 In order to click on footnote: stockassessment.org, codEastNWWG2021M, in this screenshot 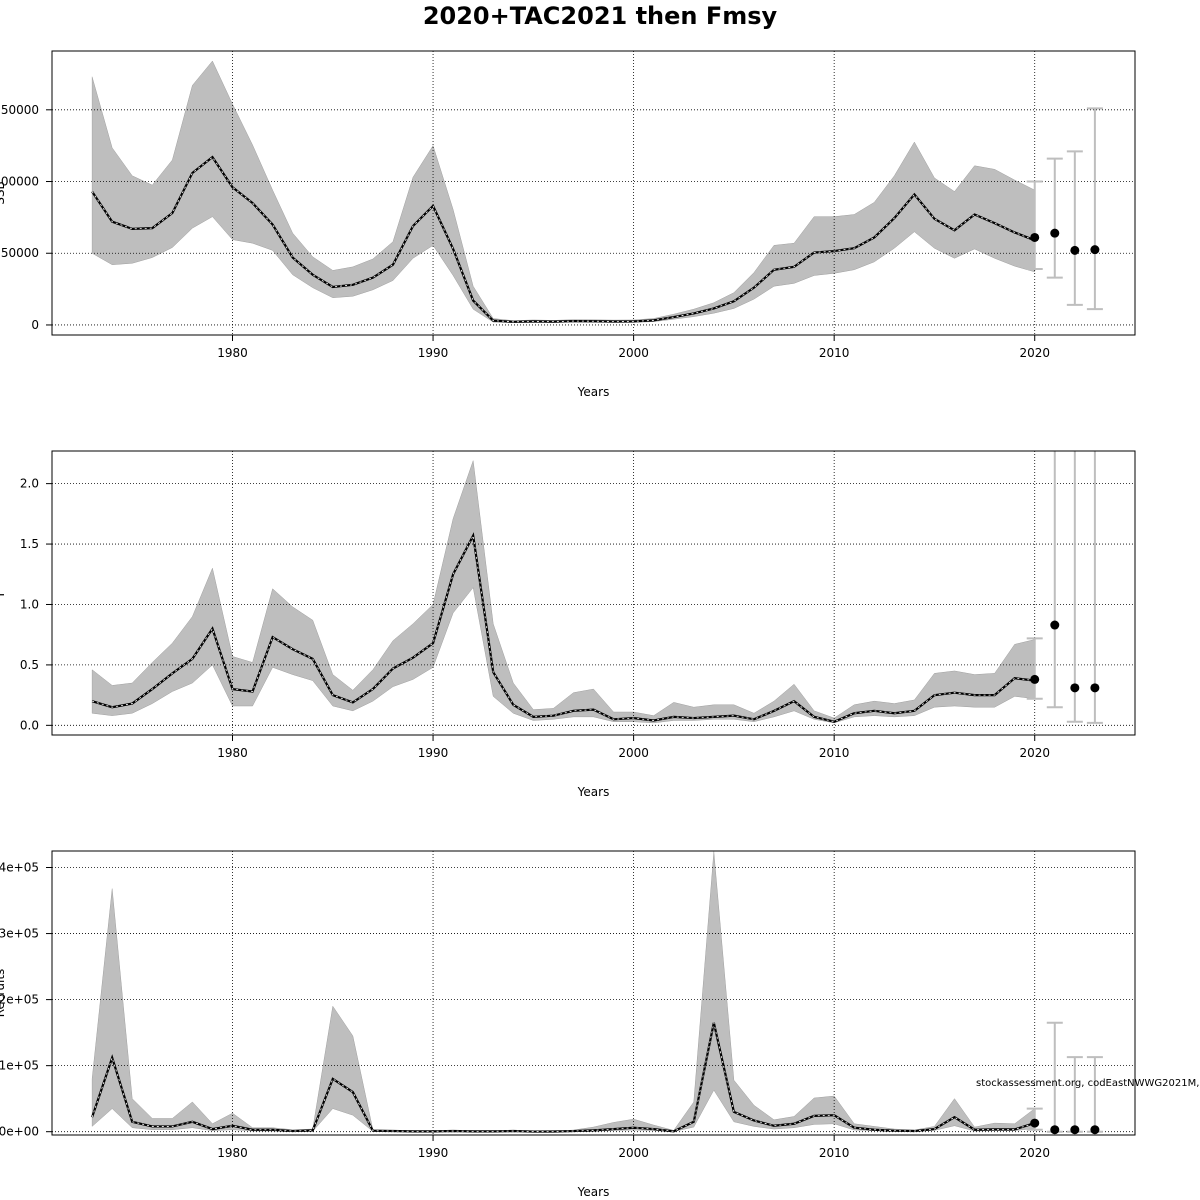, I will do `click(1087, 1083)`.